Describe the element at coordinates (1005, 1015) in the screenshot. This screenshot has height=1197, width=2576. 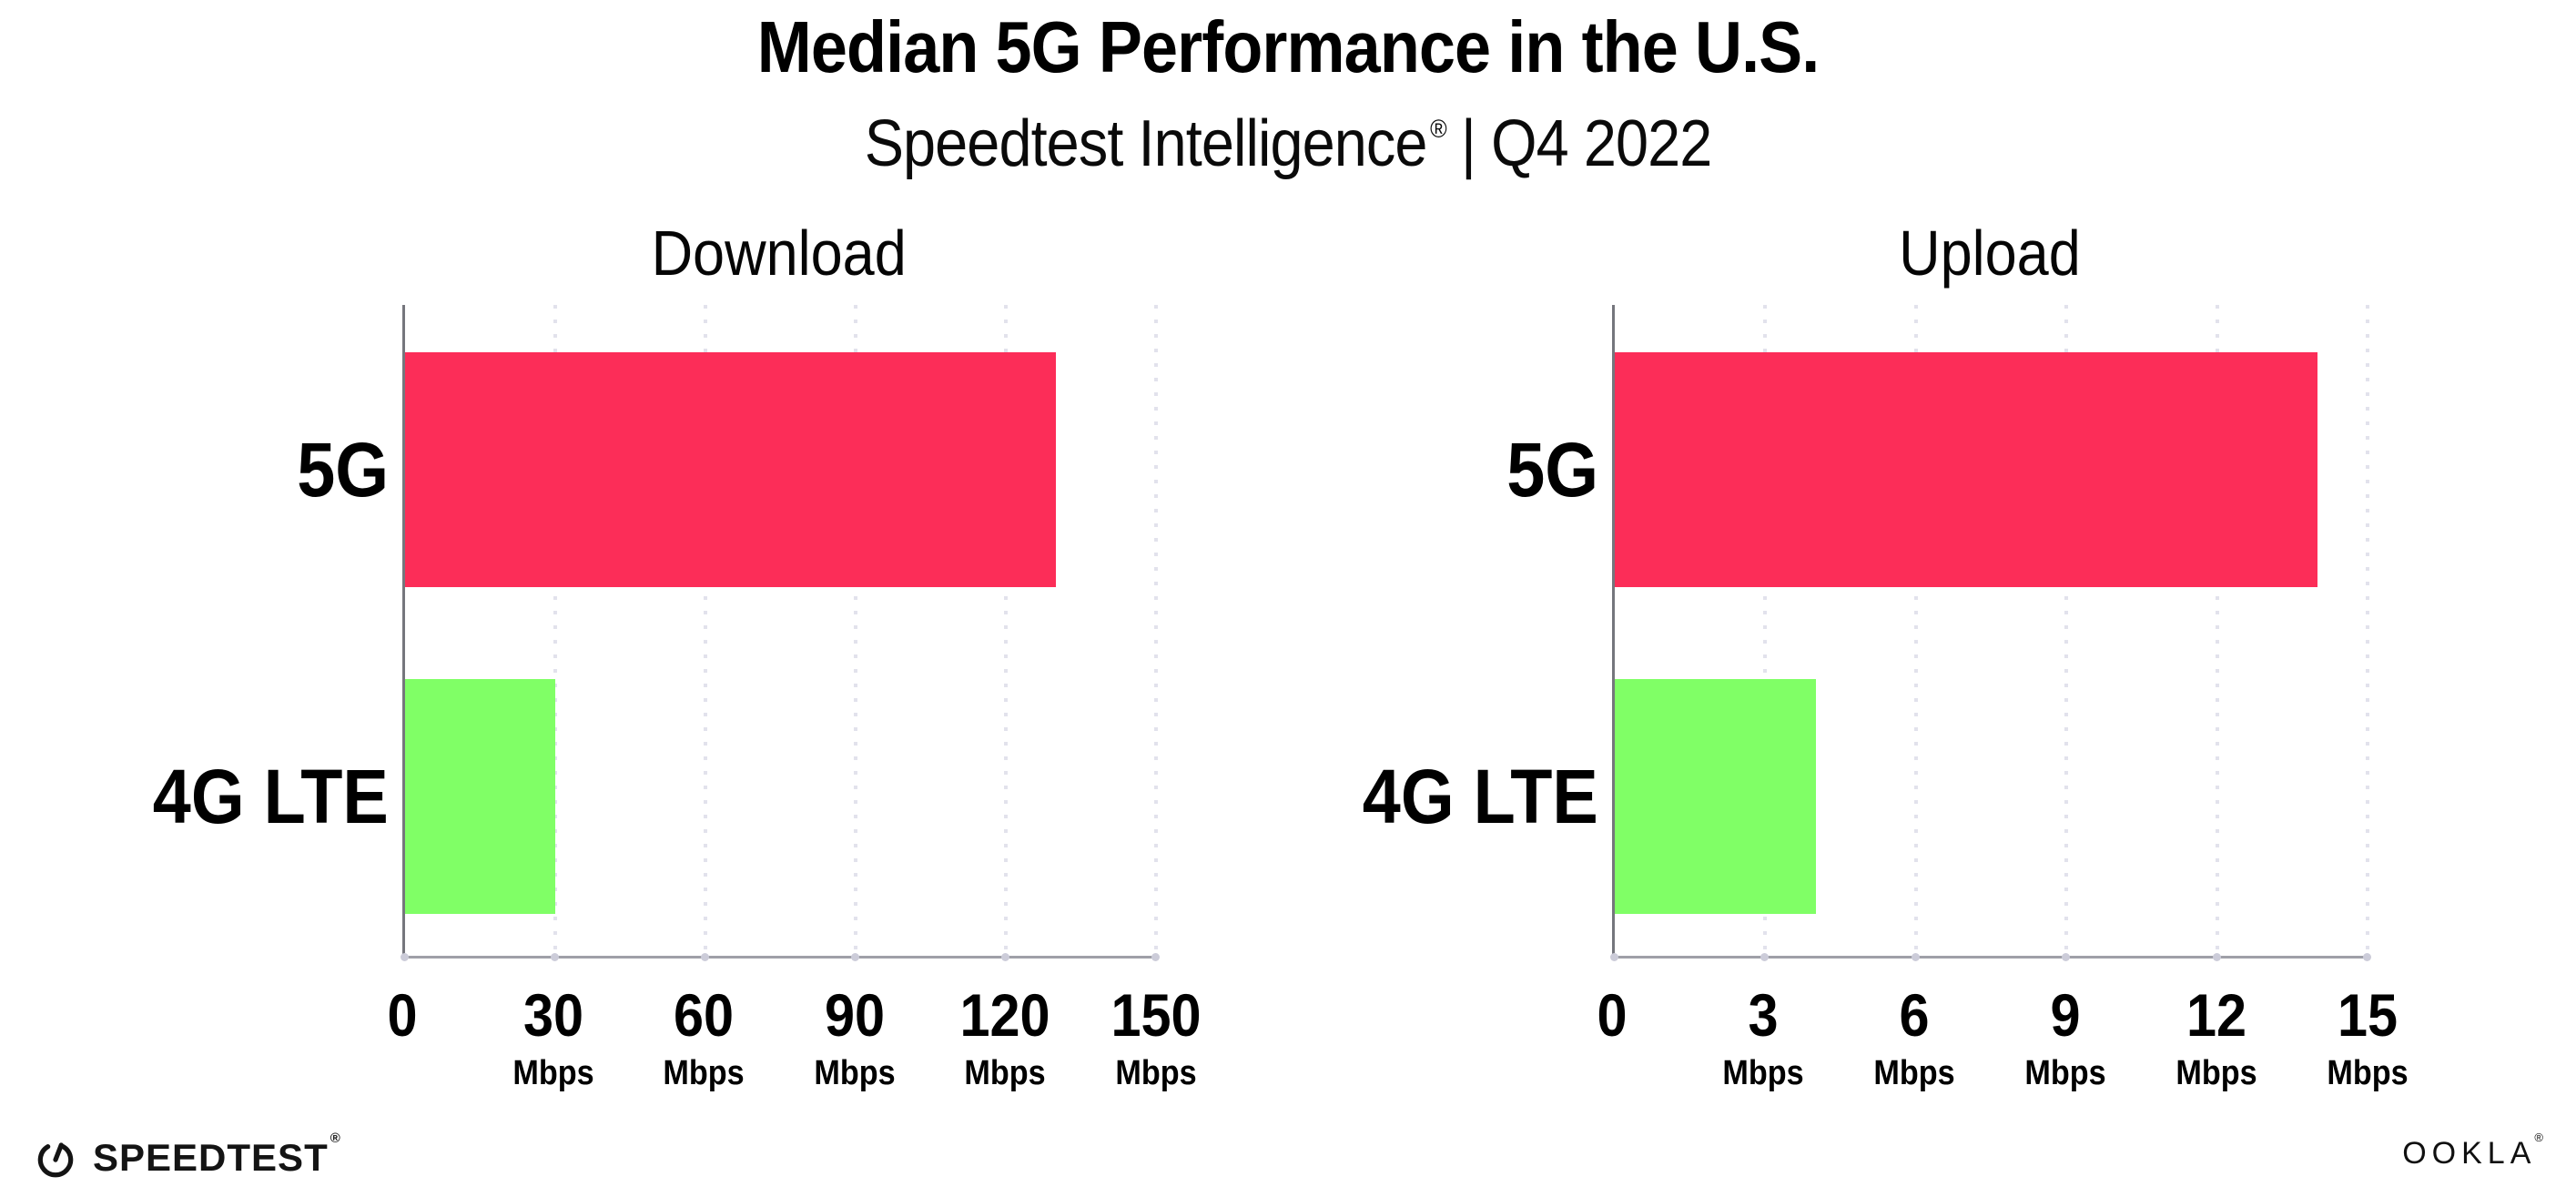
I see `x-tick-value: 120` at that location.